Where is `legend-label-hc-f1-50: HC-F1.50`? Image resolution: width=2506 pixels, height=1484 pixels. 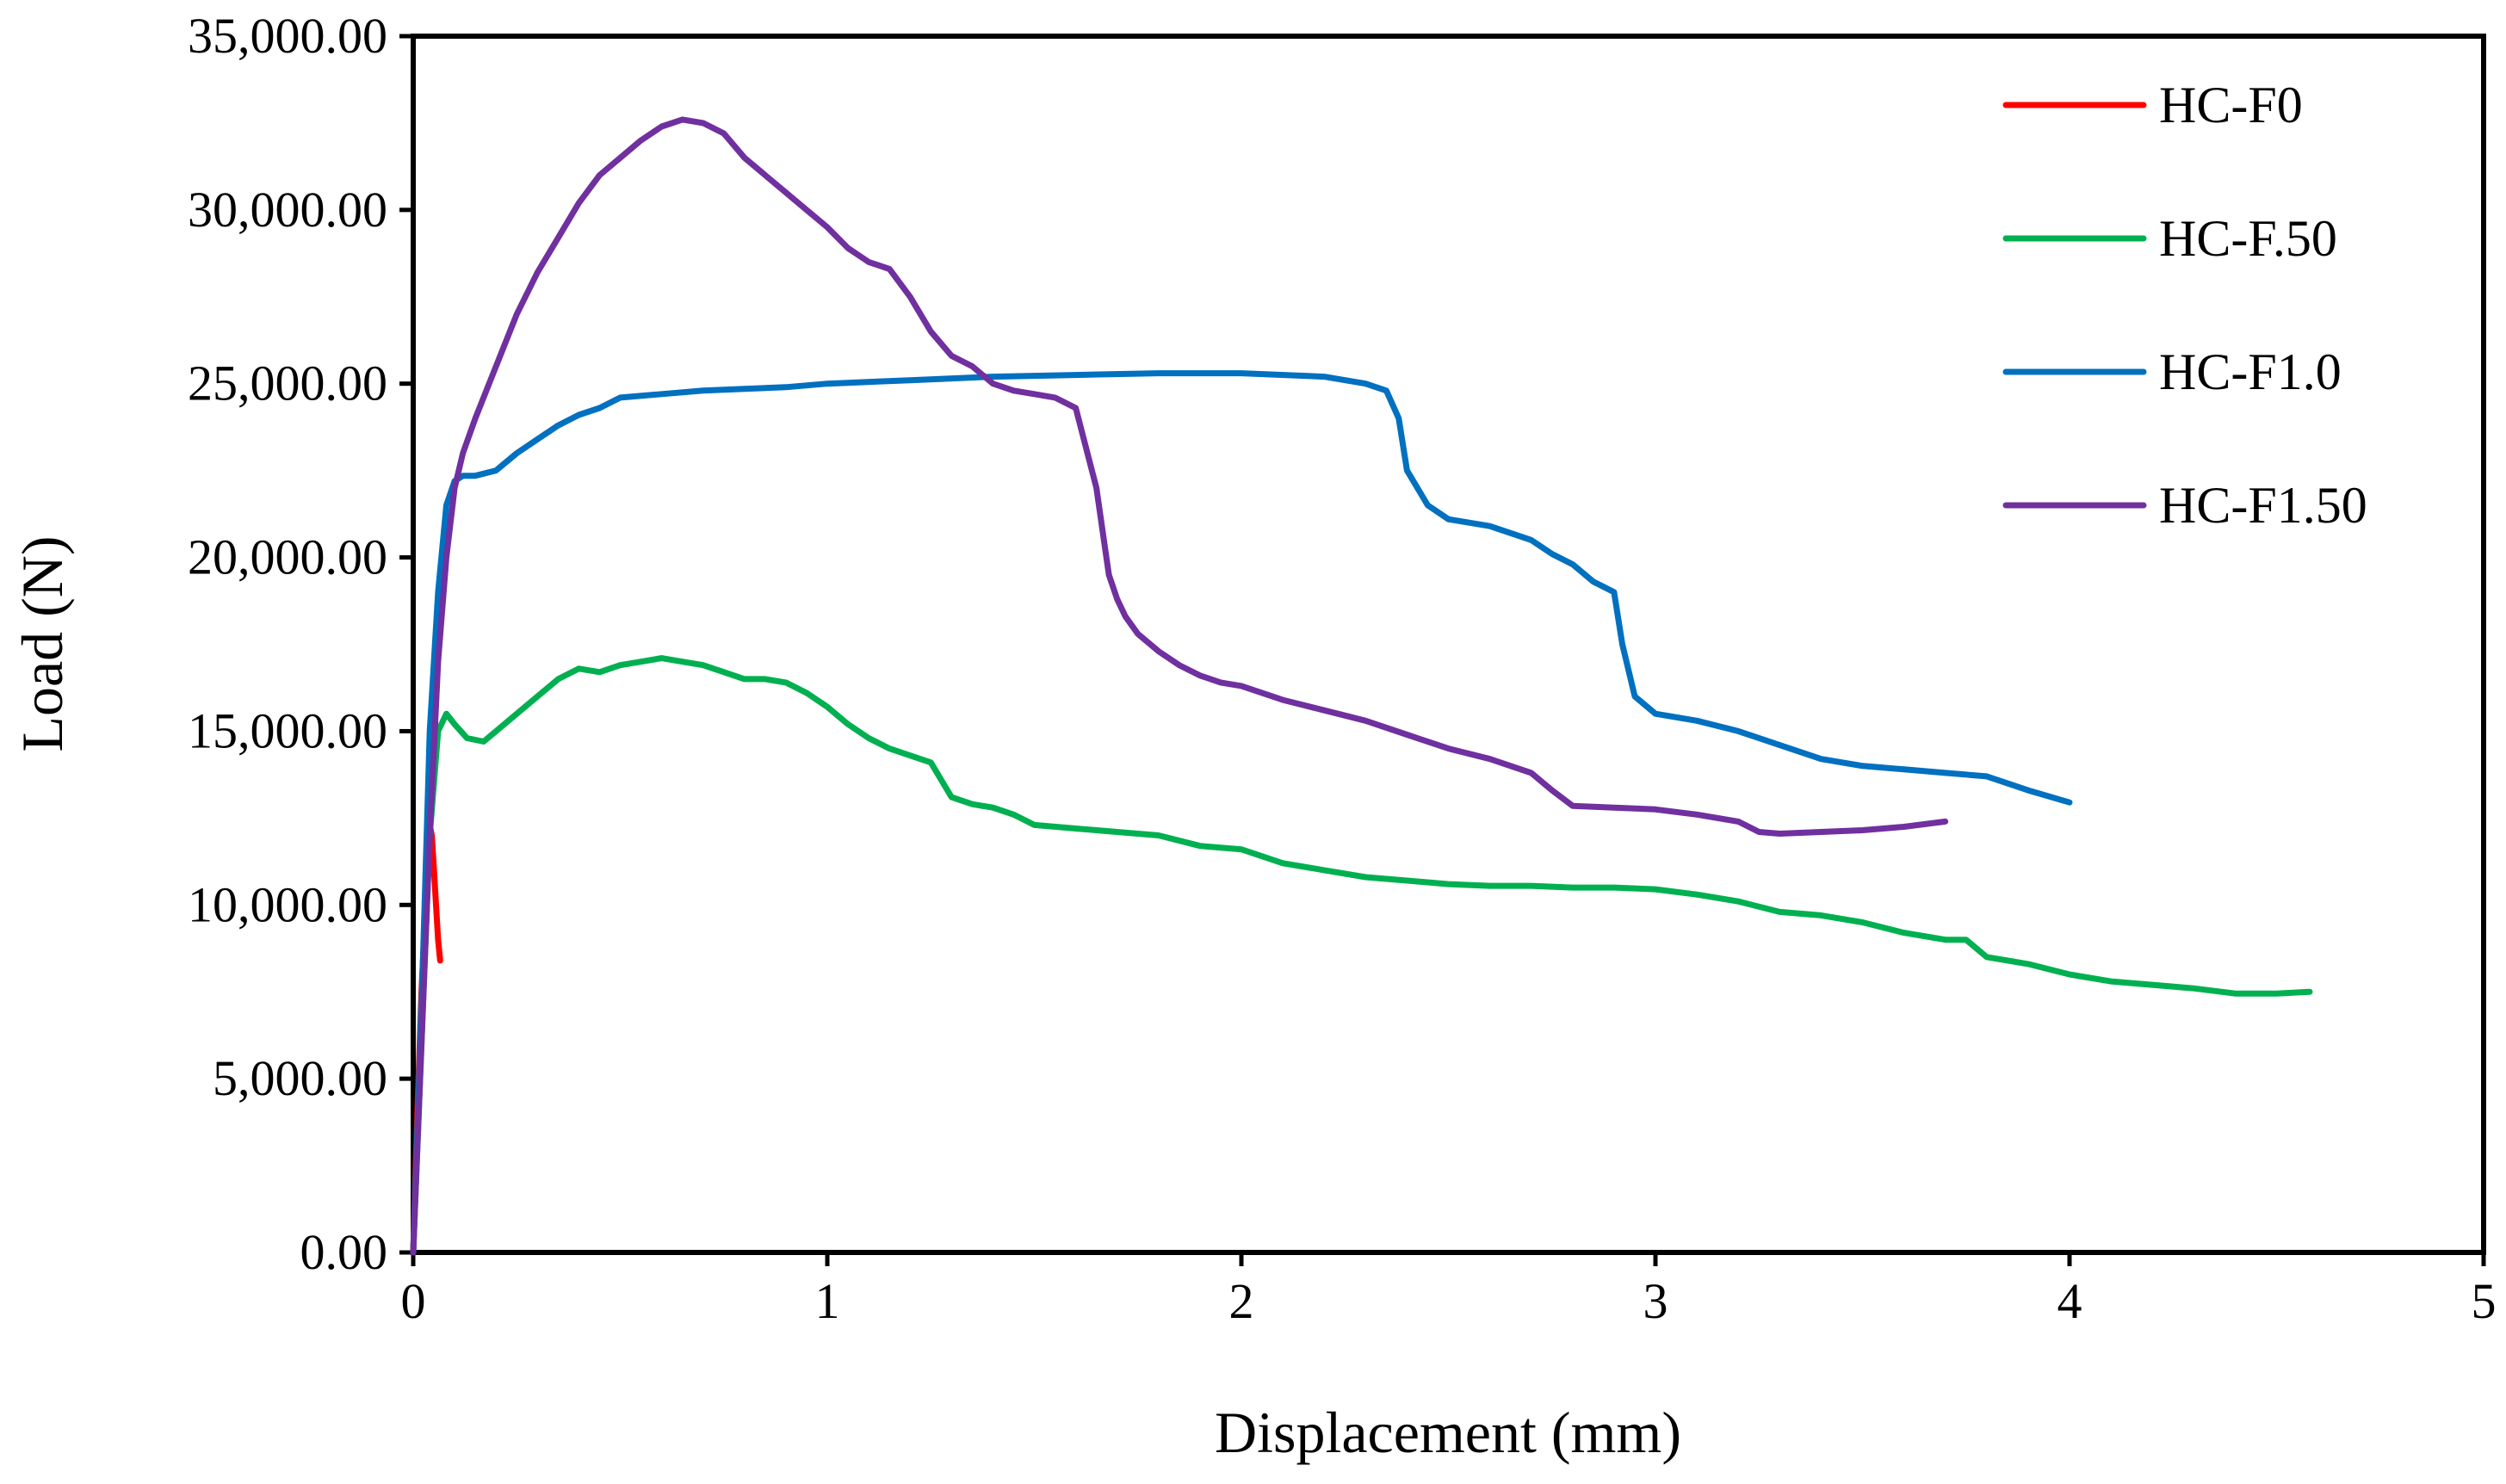
legend-label-hc-f1-50: HC-F1.50 is located at coordinates (2263, 505).